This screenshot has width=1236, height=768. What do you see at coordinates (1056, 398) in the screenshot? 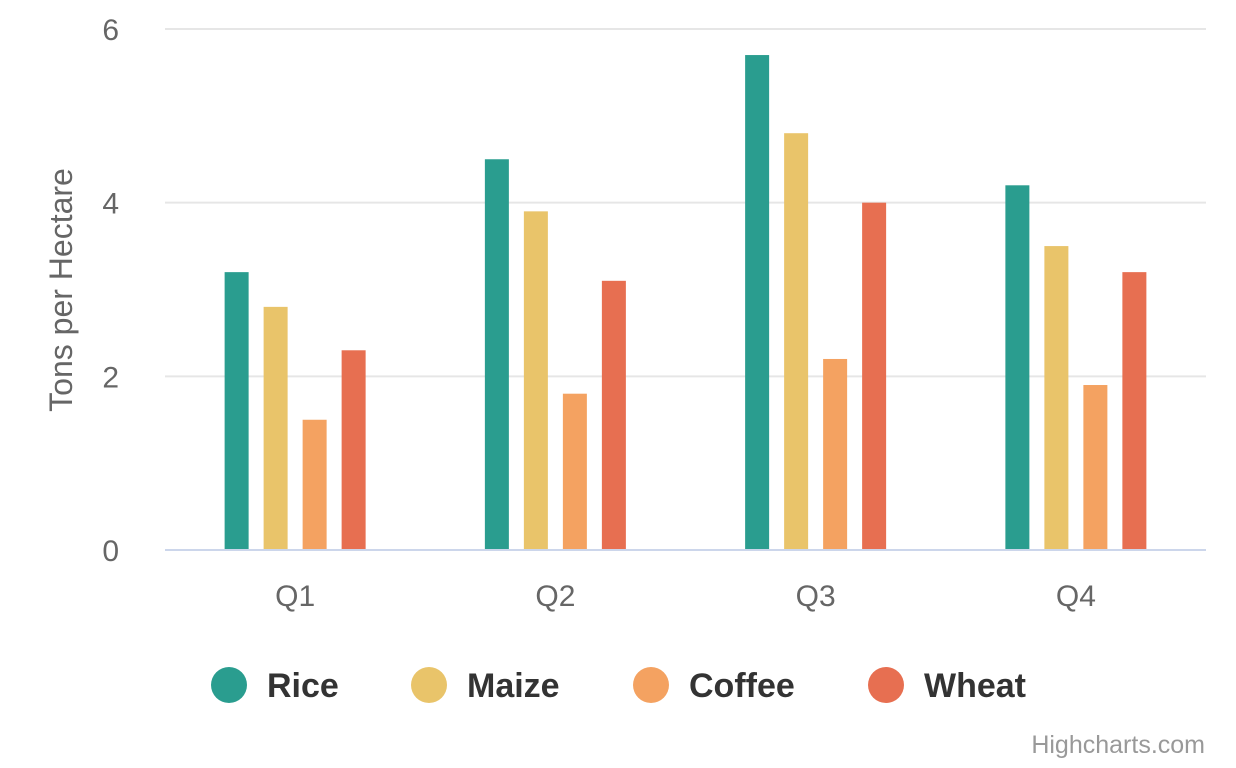
I see `bar-maize-q4` at bounding box center [1056, 398].